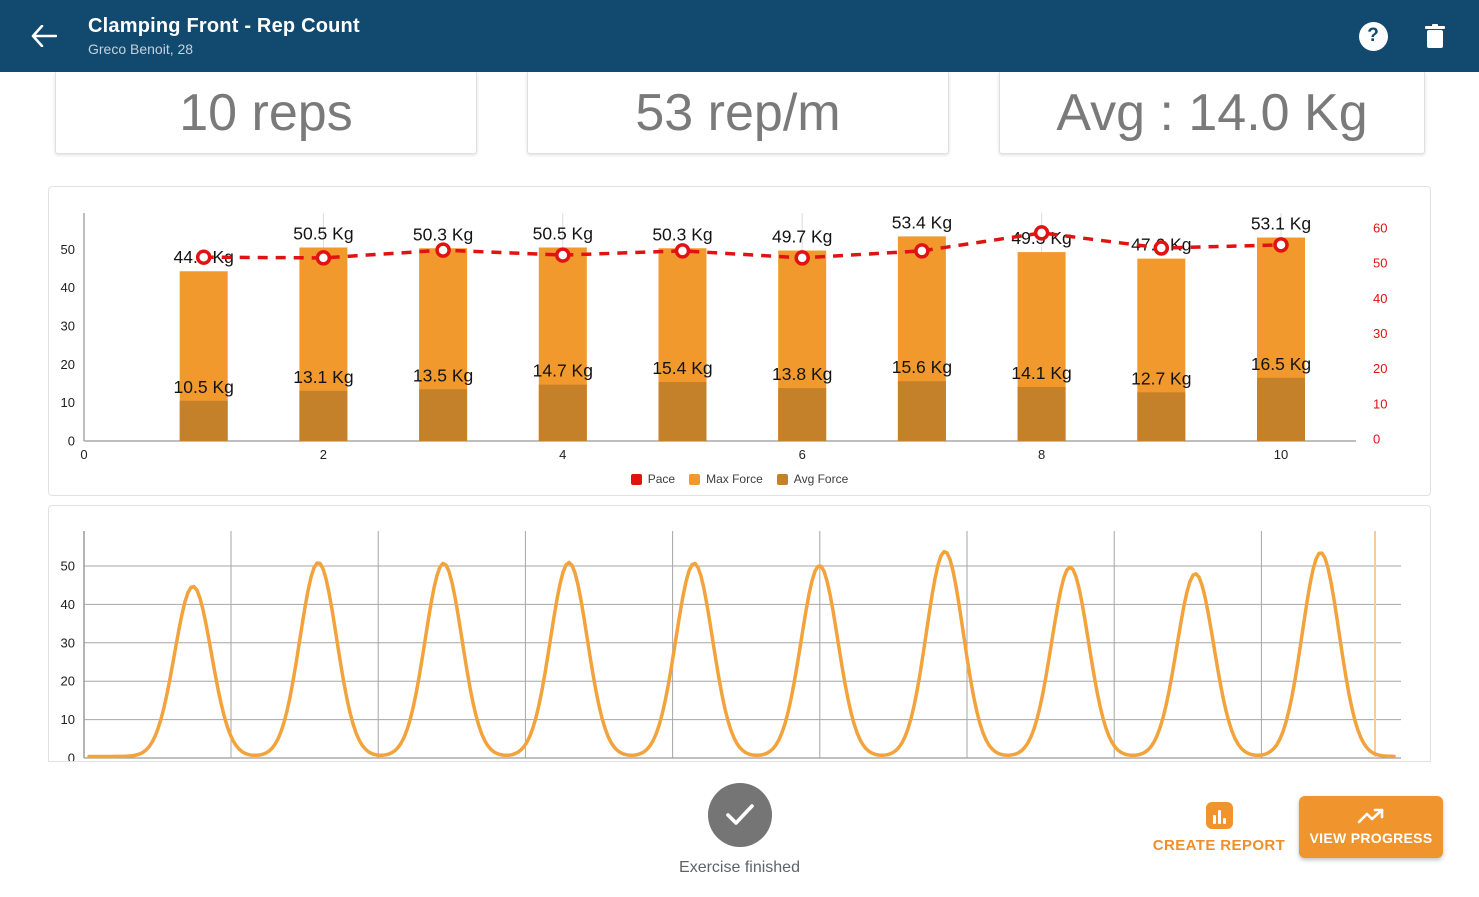  What do you see at coordinates (68, 604) in the screenshot?
I see `y-axis-tick: 40` at bounding box center [68, 604].